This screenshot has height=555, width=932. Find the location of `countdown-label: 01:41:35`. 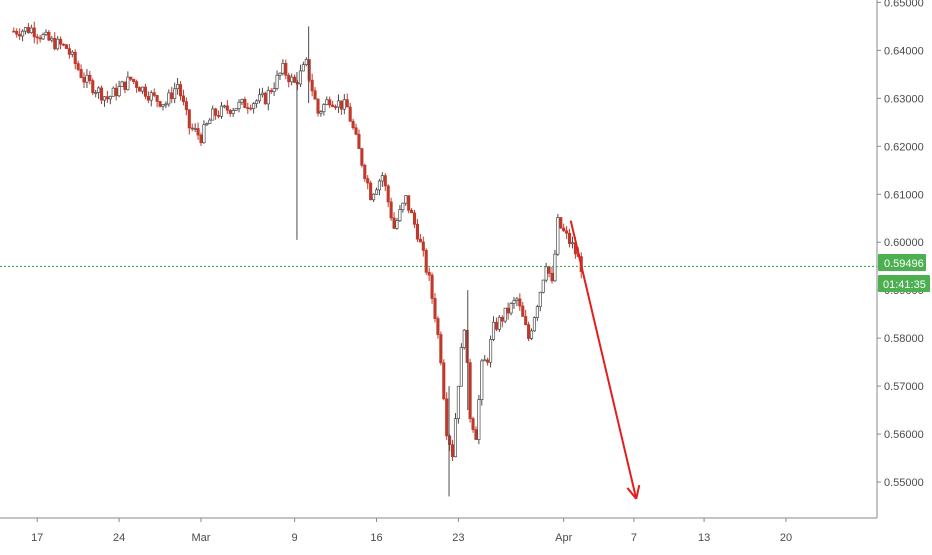

countdown-label: 01:41:35 is located at coordinates (904, 285).